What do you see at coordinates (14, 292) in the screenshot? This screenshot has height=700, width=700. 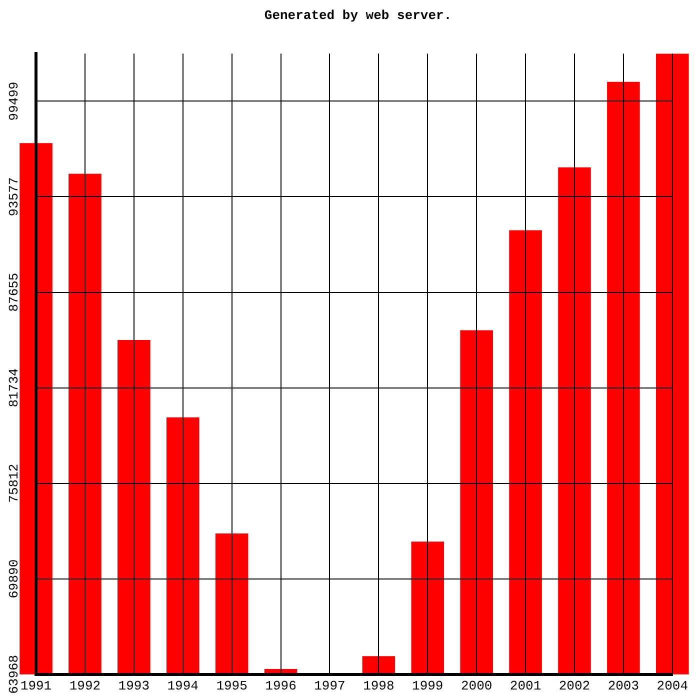 I see `y-tick-label: 87655` at bounding box center [14, 292].